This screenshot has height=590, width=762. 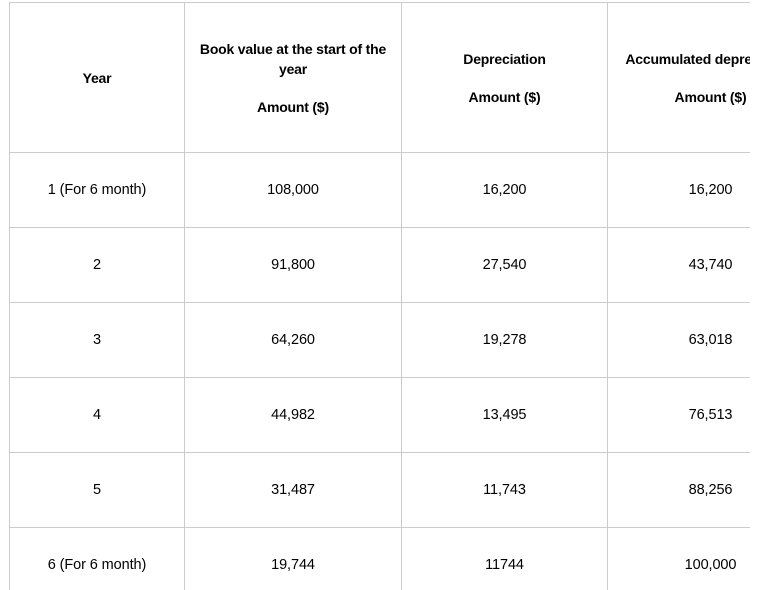 I want to click on cell-year: 3, so click(x=97, y=340).